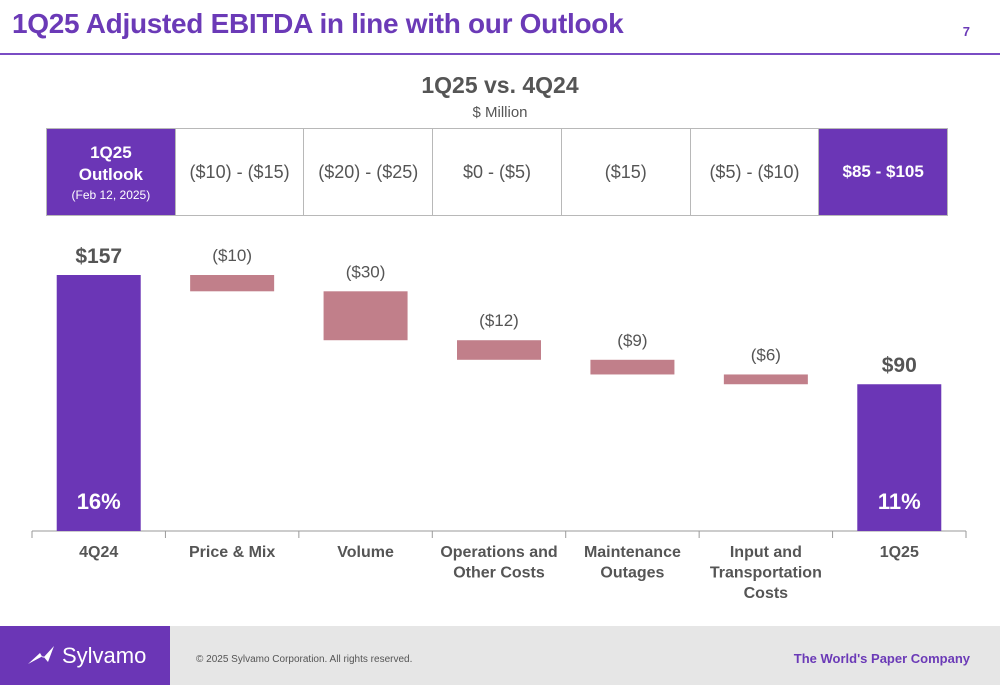 The image size is (1000, 685). Describe the element at coordinates (899, 365) in the screenshot. I see `bar-value-label: $90` at that location.